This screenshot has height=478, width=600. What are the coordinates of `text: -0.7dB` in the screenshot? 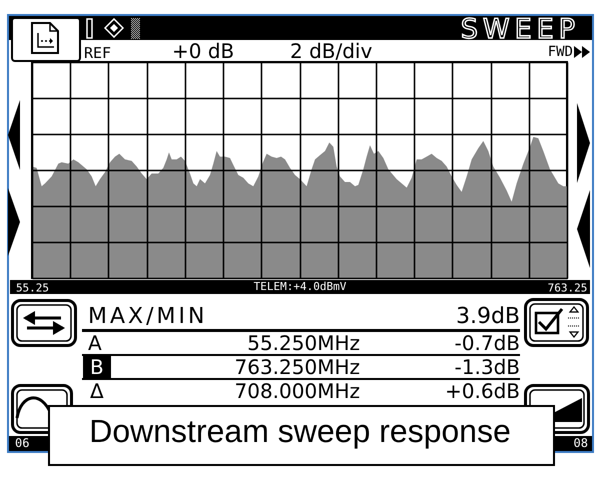 It's located at (487, 343).